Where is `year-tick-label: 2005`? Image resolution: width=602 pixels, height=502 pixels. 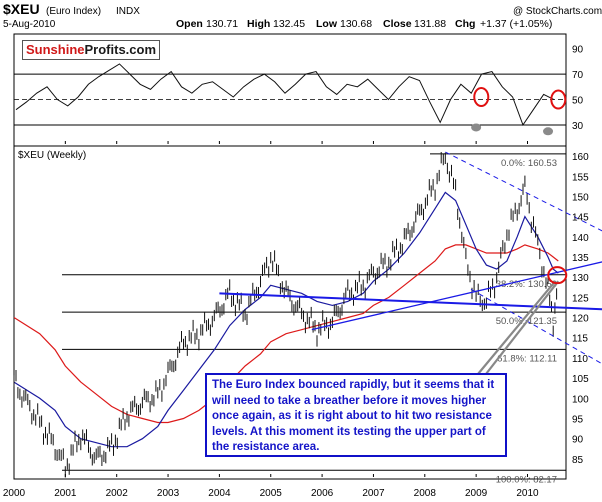
year-tick-label: 2005 is located at coordinates (271, 493).